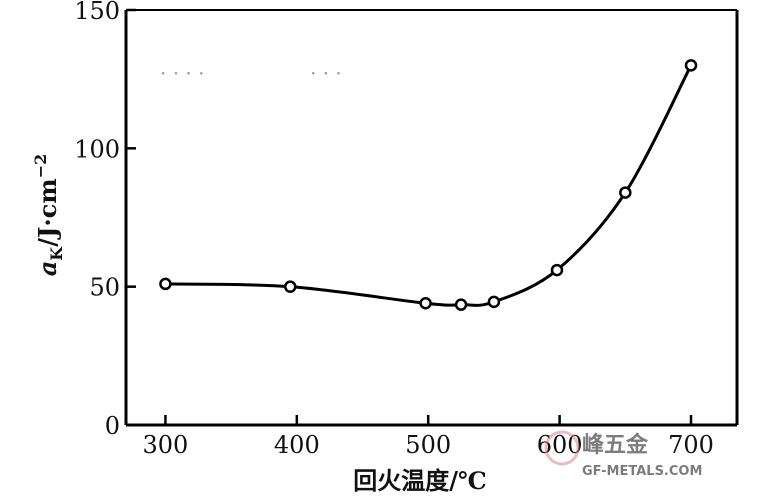 This screenshot has height=496, width=761. I want to click on y-axis-title-sup: −2, so click(40, 166).